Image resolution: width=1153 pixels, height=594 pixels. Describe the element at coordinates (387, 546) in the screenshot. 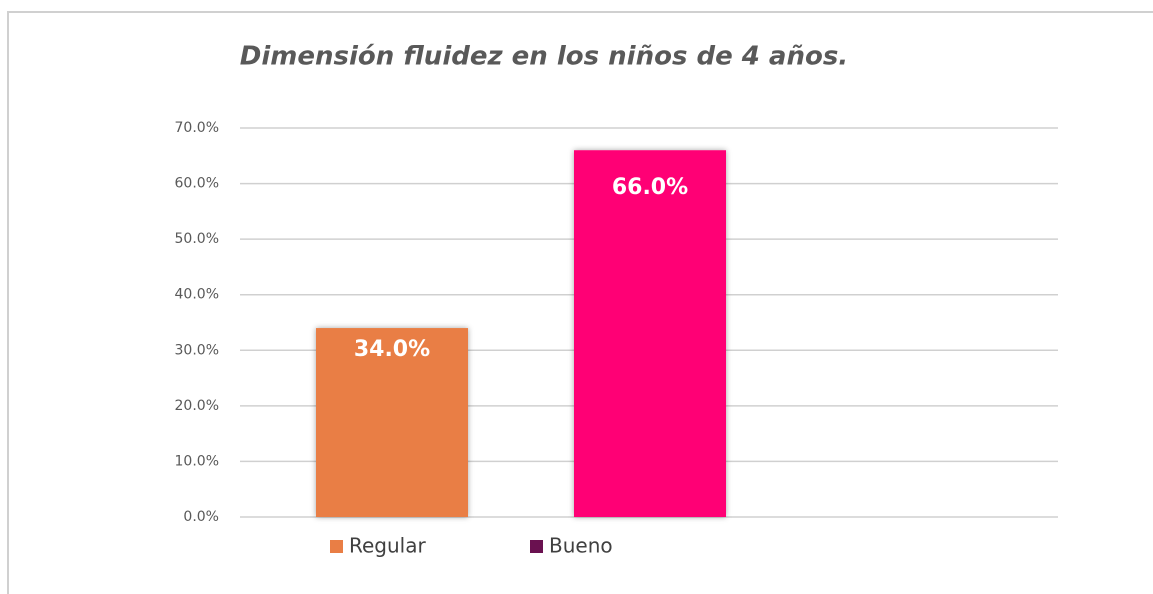

I see `legend-label: Regular` at that location.